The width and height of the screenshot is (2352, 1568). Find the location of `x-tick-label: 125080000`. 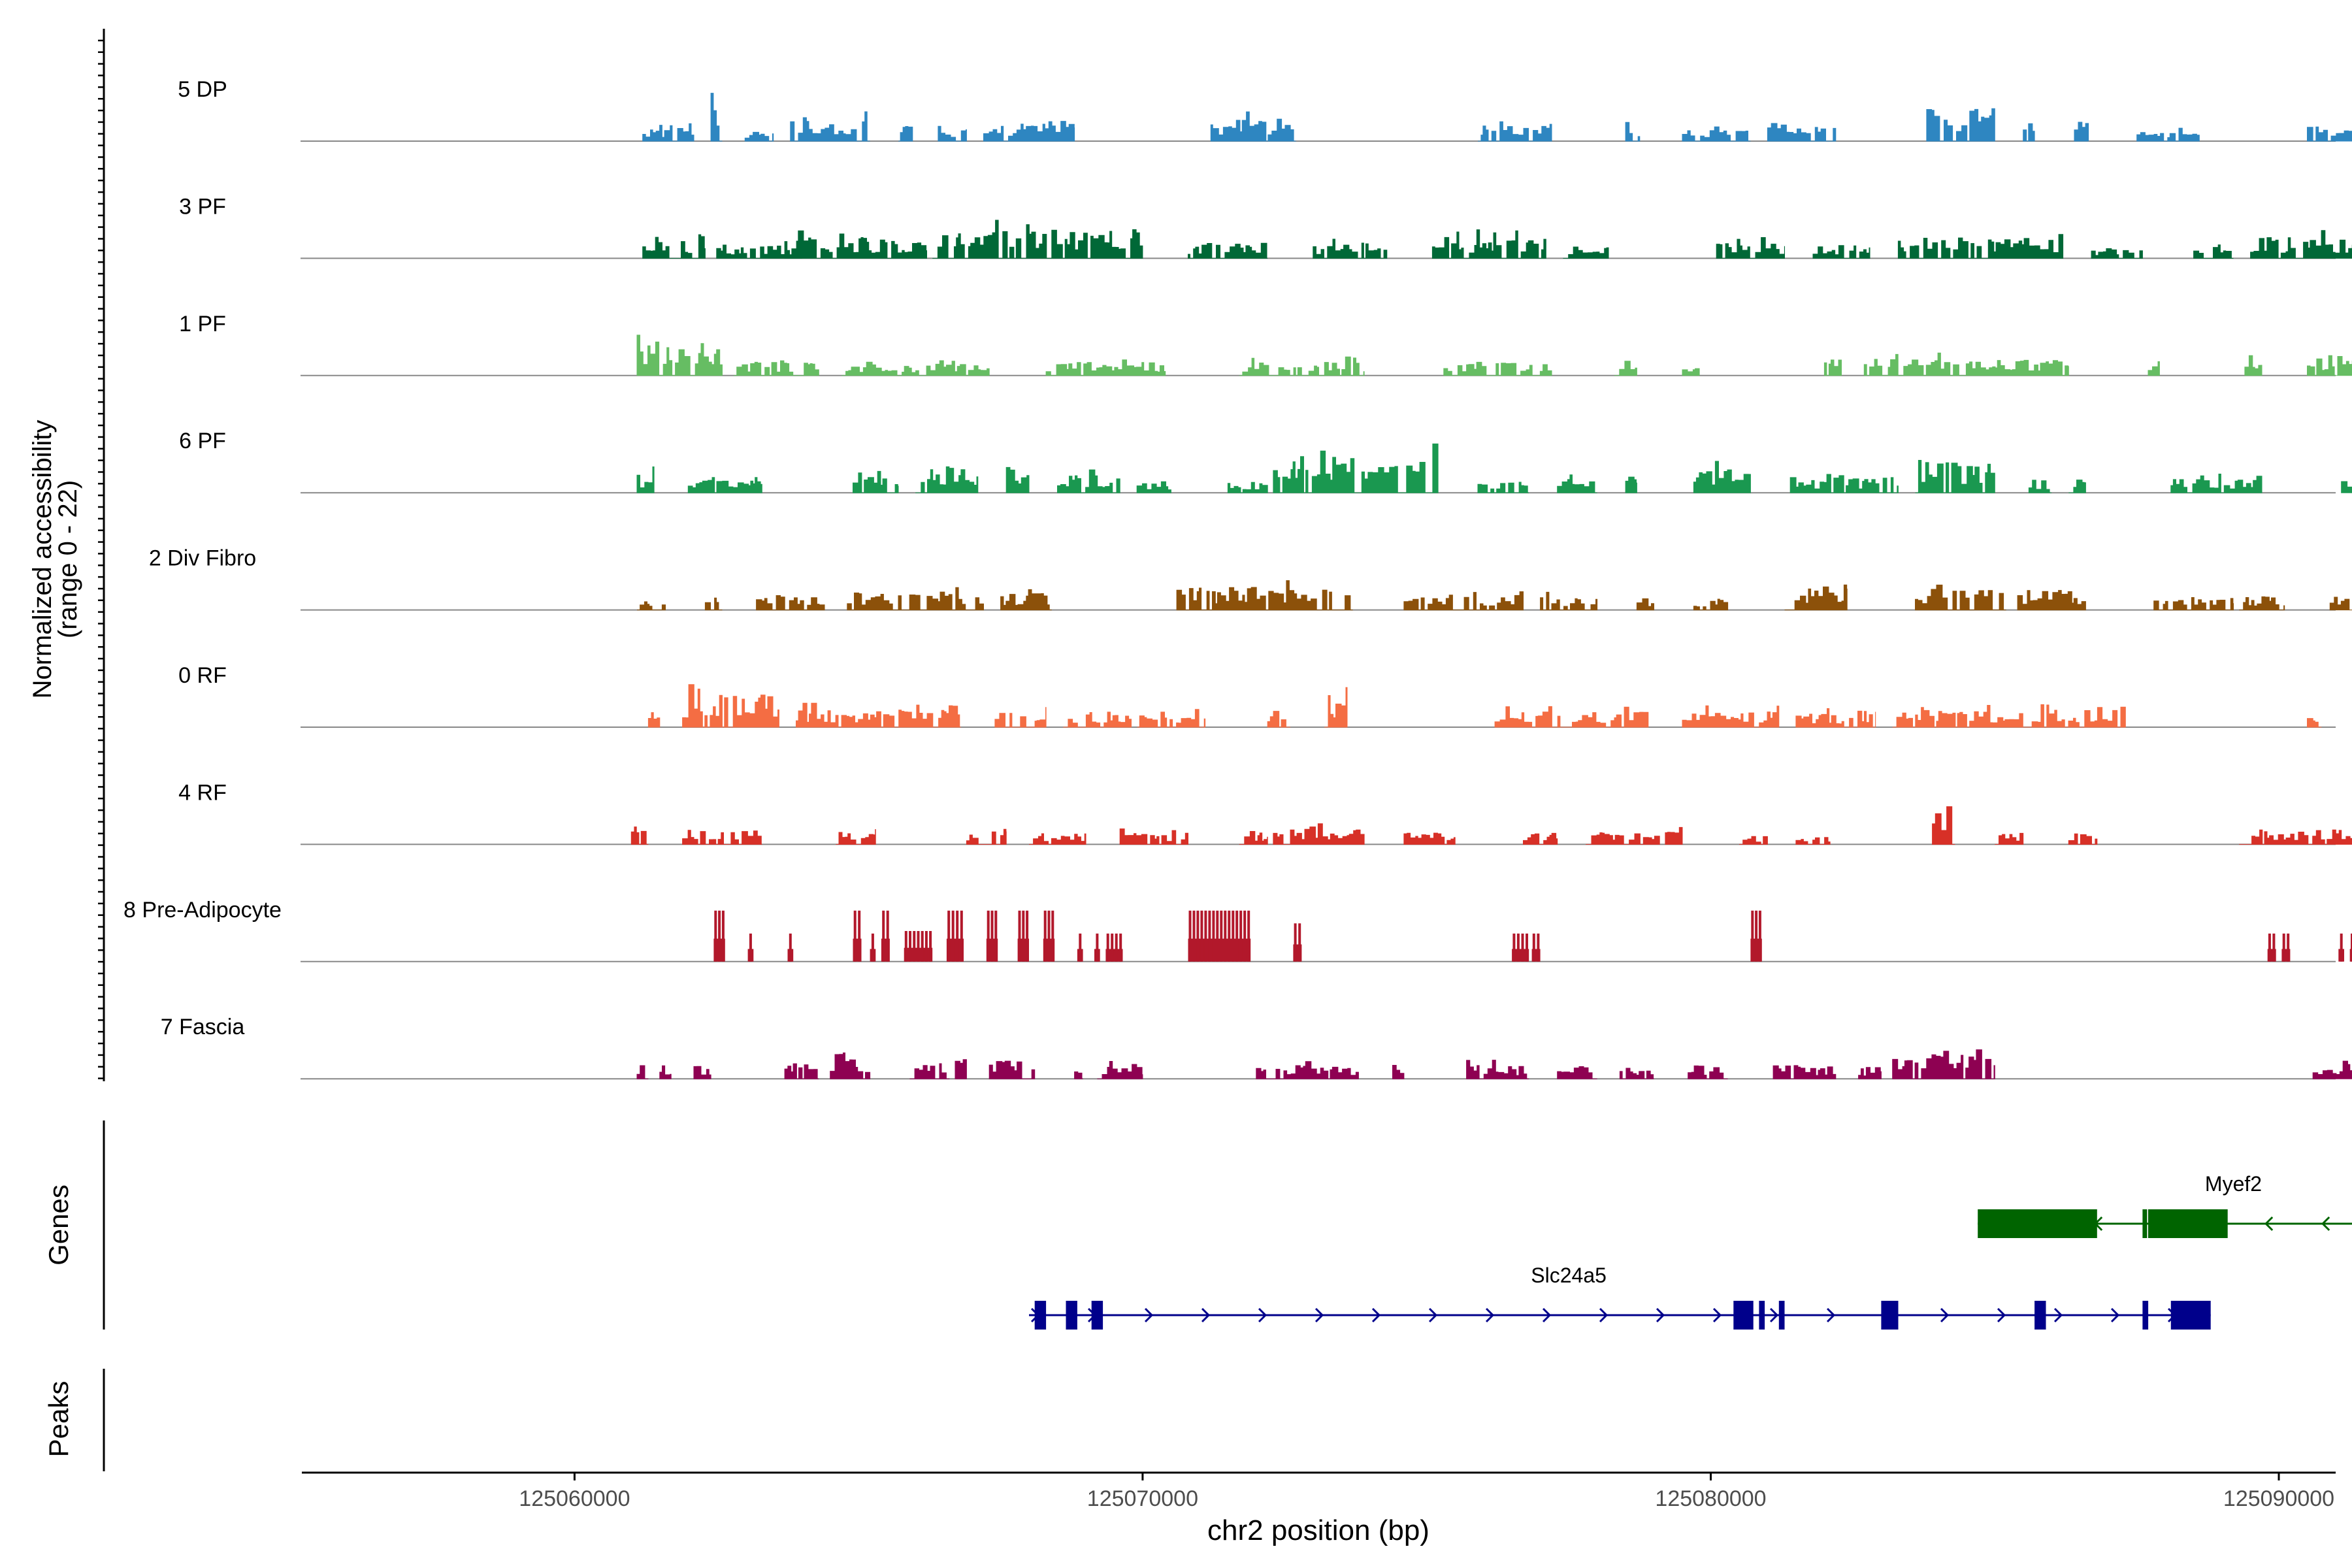

x-tick-label: 125080000 is located at coordinates (1710, 1498).